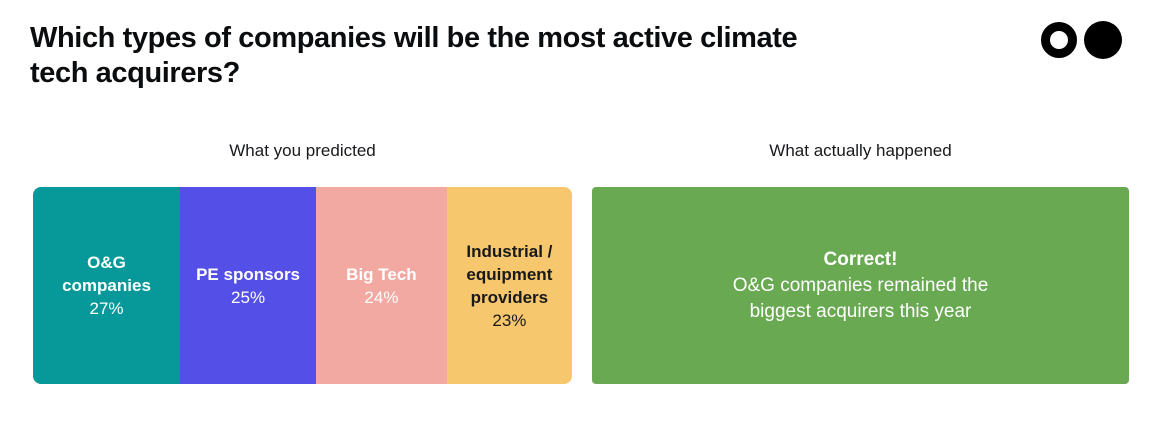 This screenshot has width=1166, height=422. Describe the element at coordinates (509, 320) in the screenshot. I see `segment-percent: 23%` at that location.